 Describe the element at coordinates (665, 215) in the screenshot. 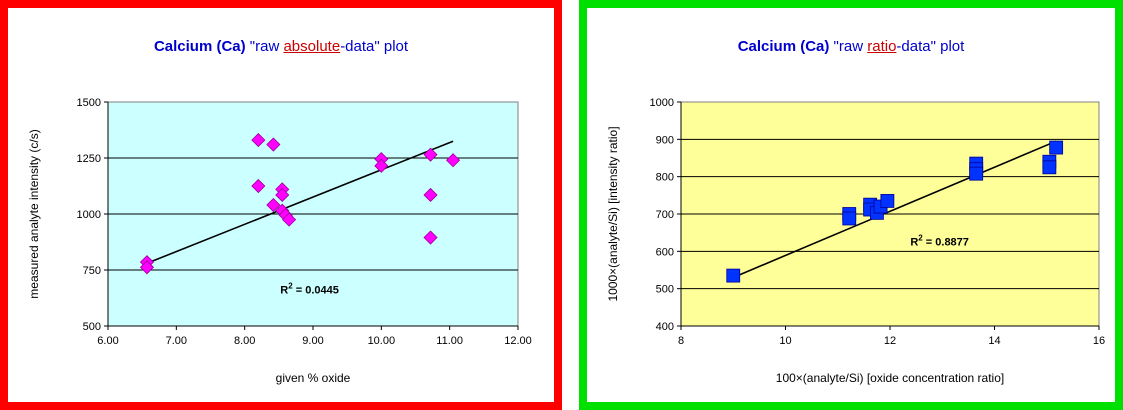

I see `y-tick-label: 700` at that location.